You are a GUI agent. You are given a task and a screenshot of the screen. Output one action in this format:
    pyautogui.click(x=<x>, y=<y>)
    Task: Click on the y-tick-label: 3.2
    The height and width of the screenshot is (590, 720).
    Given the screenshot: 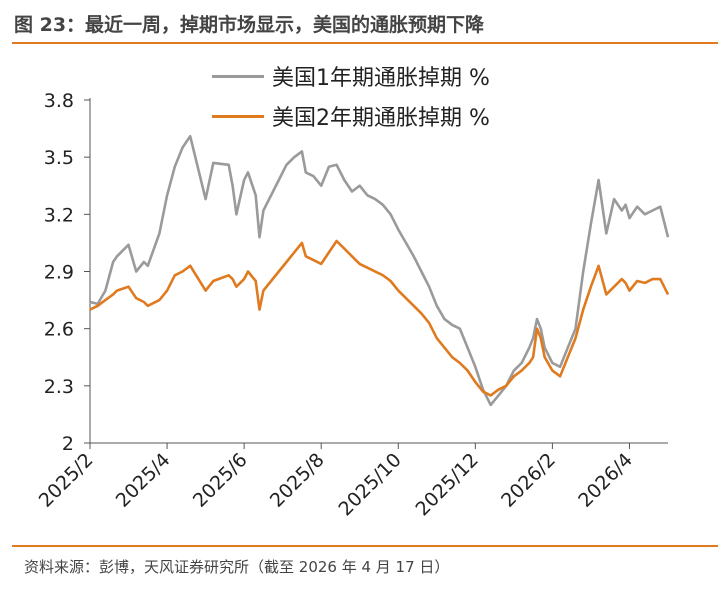 What is the action you would take?
    pyautogui.click(x=59, y=215)
    